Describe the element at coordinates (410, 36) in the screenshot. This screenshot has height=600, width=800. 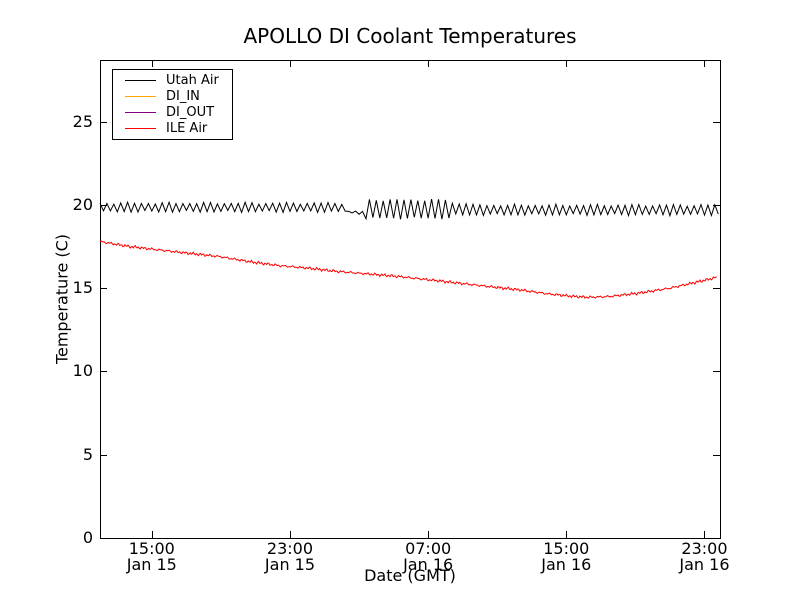
I see `chart-title: APOLLO DI Coolant Temperatures` at that location.